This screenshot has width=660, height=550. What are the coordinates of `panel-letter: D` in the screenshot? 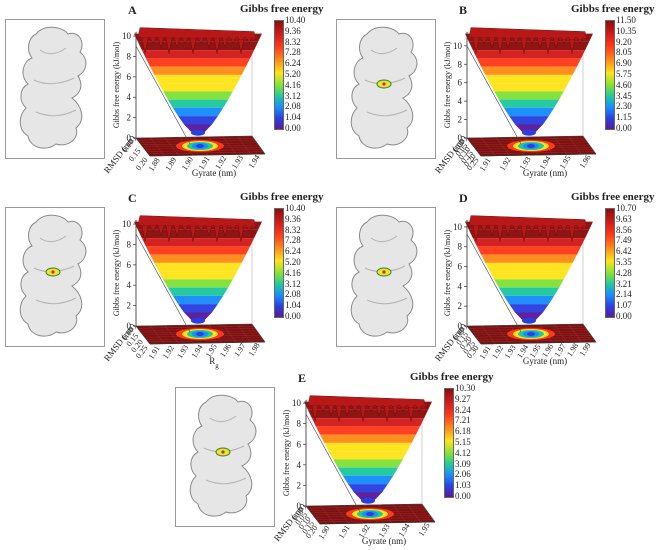 It's located at (463, 198).